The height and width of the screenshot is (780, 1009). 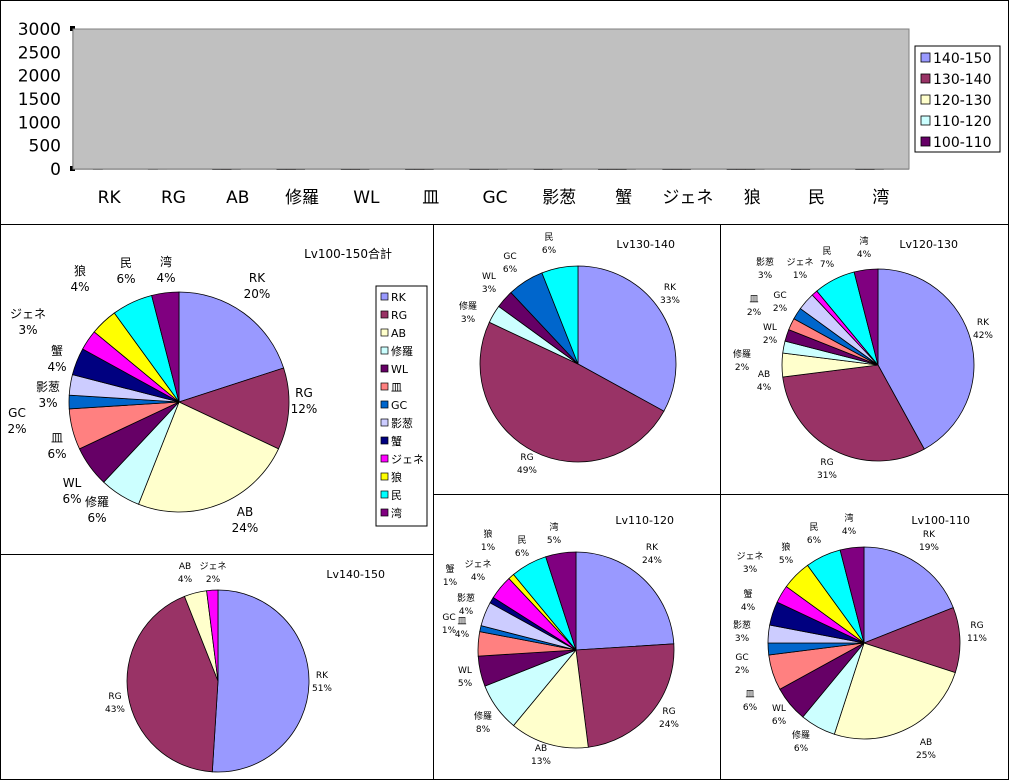 What do you see at coordinates (430, 198) in the screenshot?
I see `x-tick-label: 皿` at bounding box center [430, 198].